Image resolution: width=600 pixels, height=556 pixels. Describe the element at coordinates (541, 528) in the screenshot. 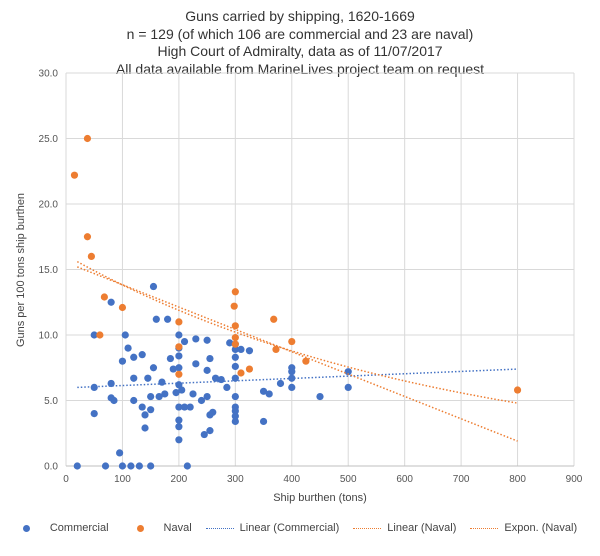

I see `legend-label: Expon. (Naval)` at that location.